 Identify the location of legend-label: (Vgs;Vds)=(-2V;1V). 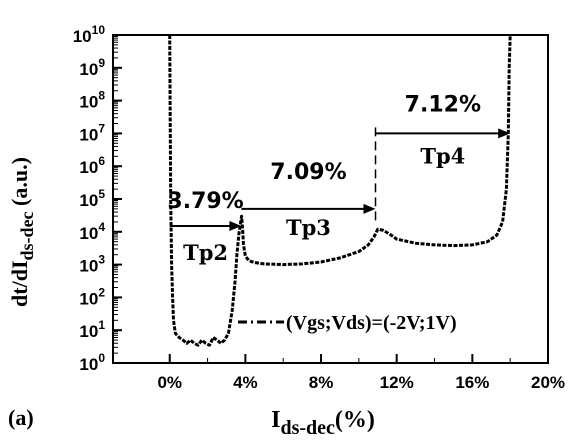
(371, 323).